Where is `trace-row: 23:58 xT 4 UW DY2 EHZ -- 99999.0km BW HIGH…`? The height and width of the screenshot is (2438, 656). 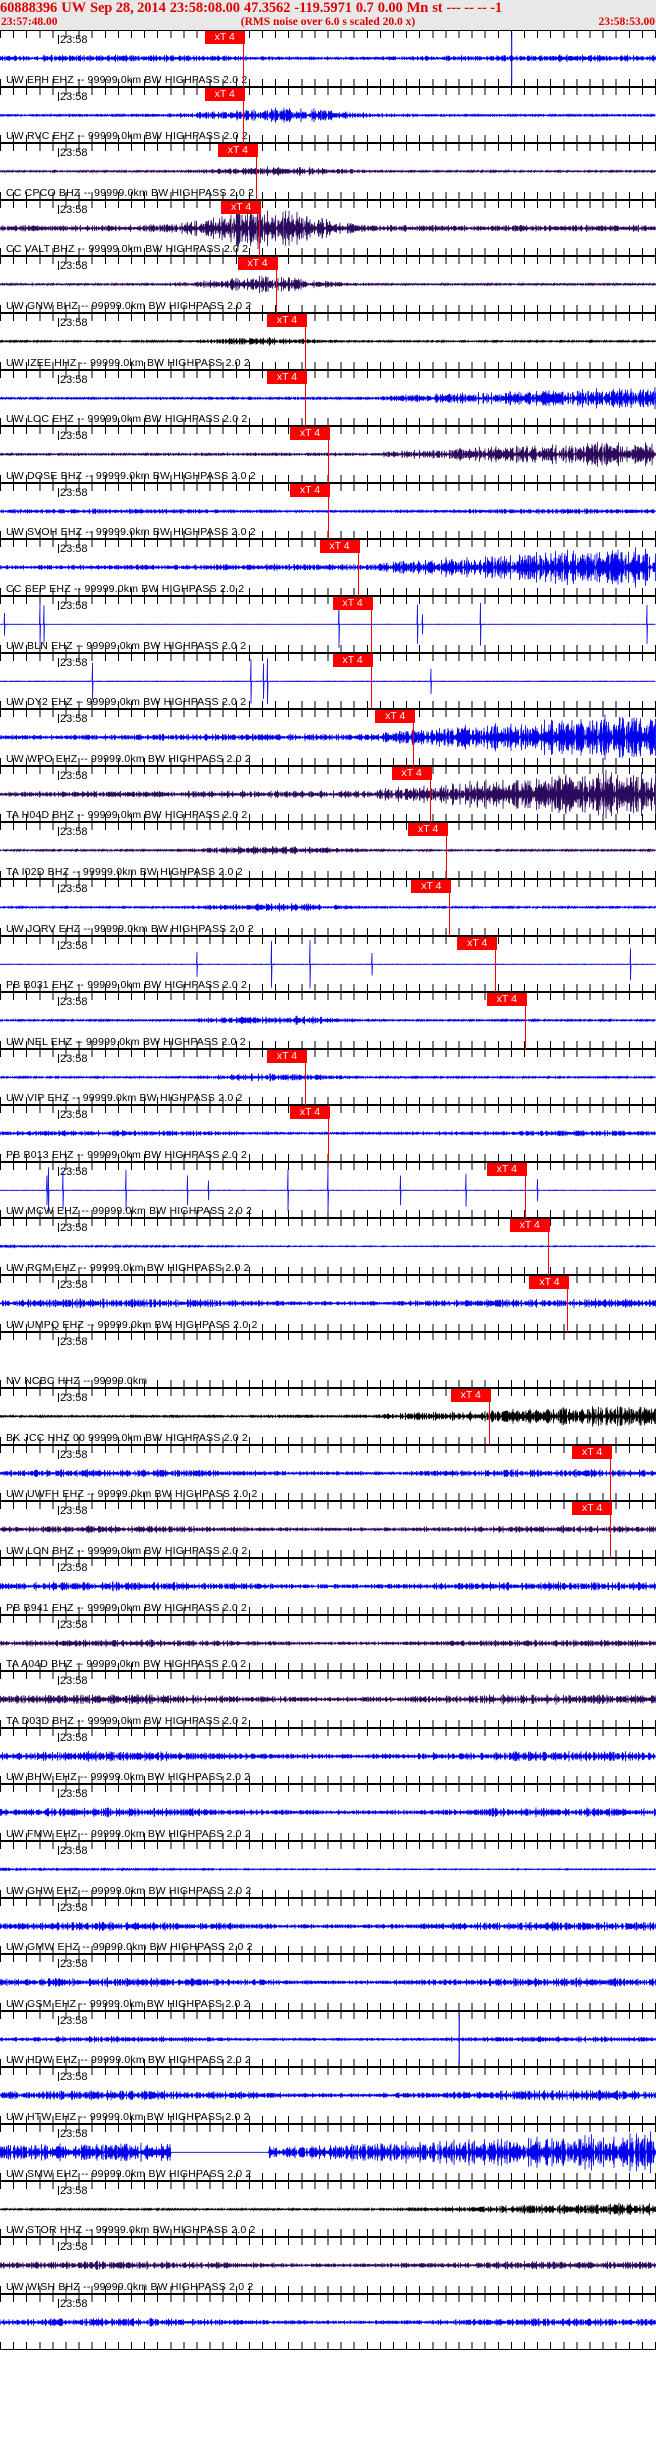
trace-row: 23:58 xT 4 UW DY2 EHZ -- 99999.0km BW HIGH… is located at coordinates (328, 681).